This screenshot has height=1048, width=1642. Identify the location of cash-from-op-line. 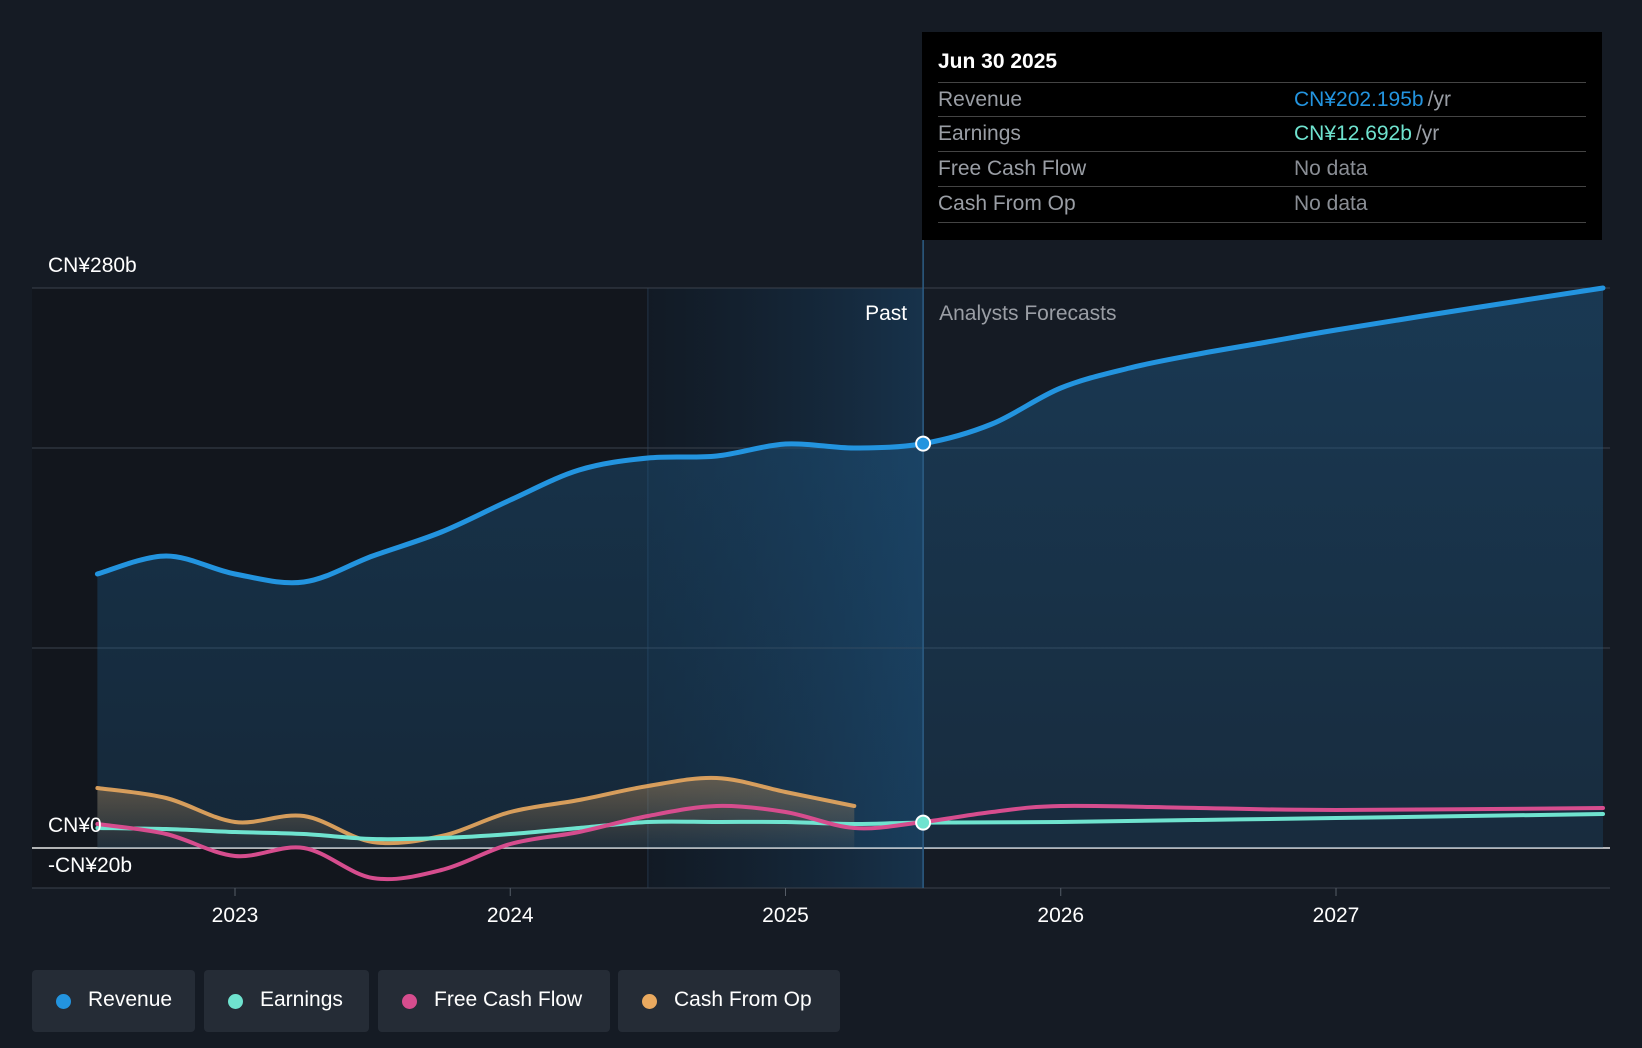
(476, 810).